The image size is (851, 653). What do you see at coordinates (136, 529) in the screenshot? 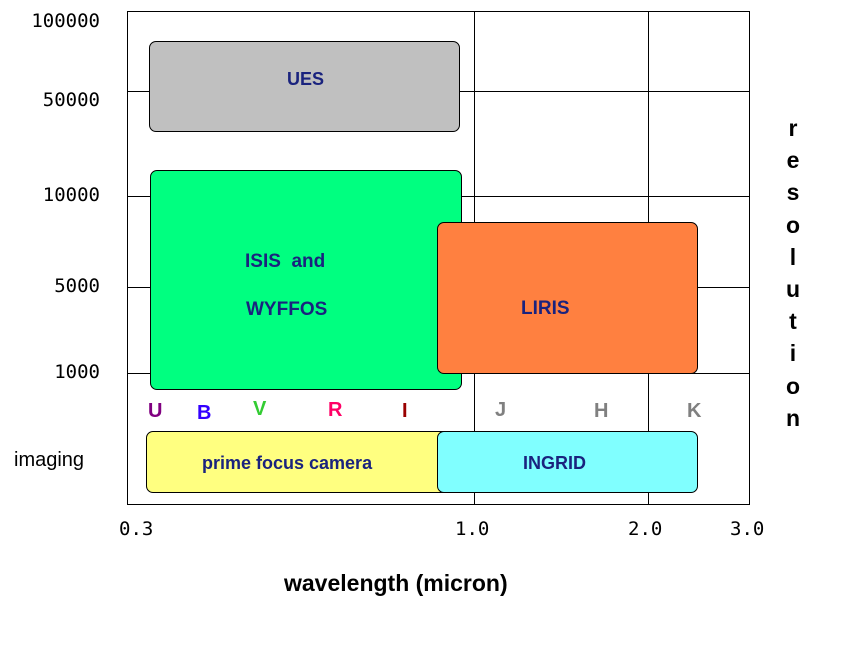
I see `x-tick-0-3: 0.3` at bounding box center [136, 529].